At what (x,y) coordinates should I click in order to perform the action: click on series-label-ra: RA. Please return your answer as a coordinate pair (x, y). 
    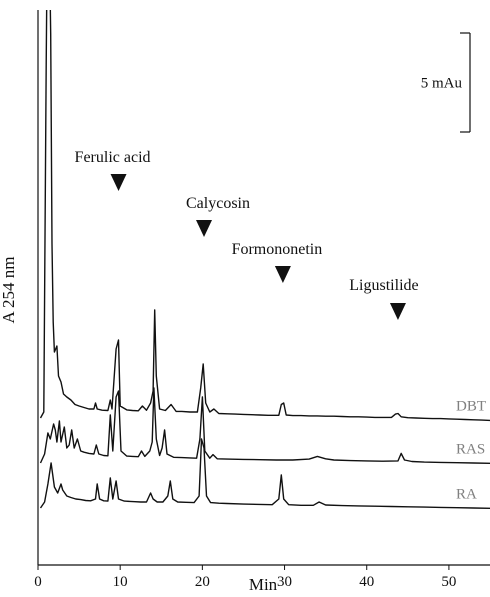
    Looking at the image, I should click on (466, 494).